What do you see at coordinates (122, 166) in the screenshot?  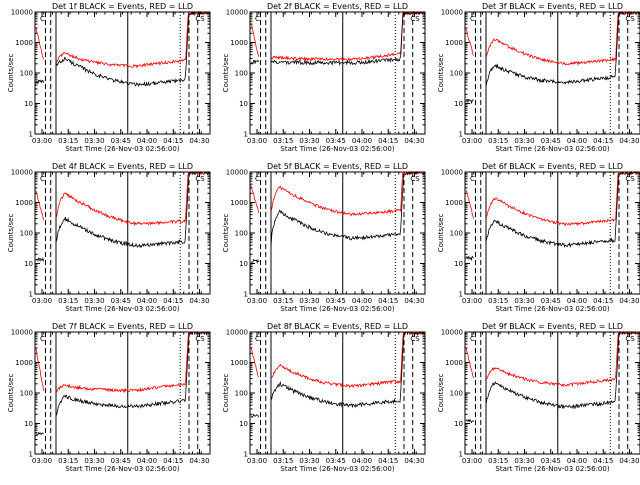 I see `chart-title: Det 4f BLACK = Events, RED = LLD` at bounding box center [122, 166].